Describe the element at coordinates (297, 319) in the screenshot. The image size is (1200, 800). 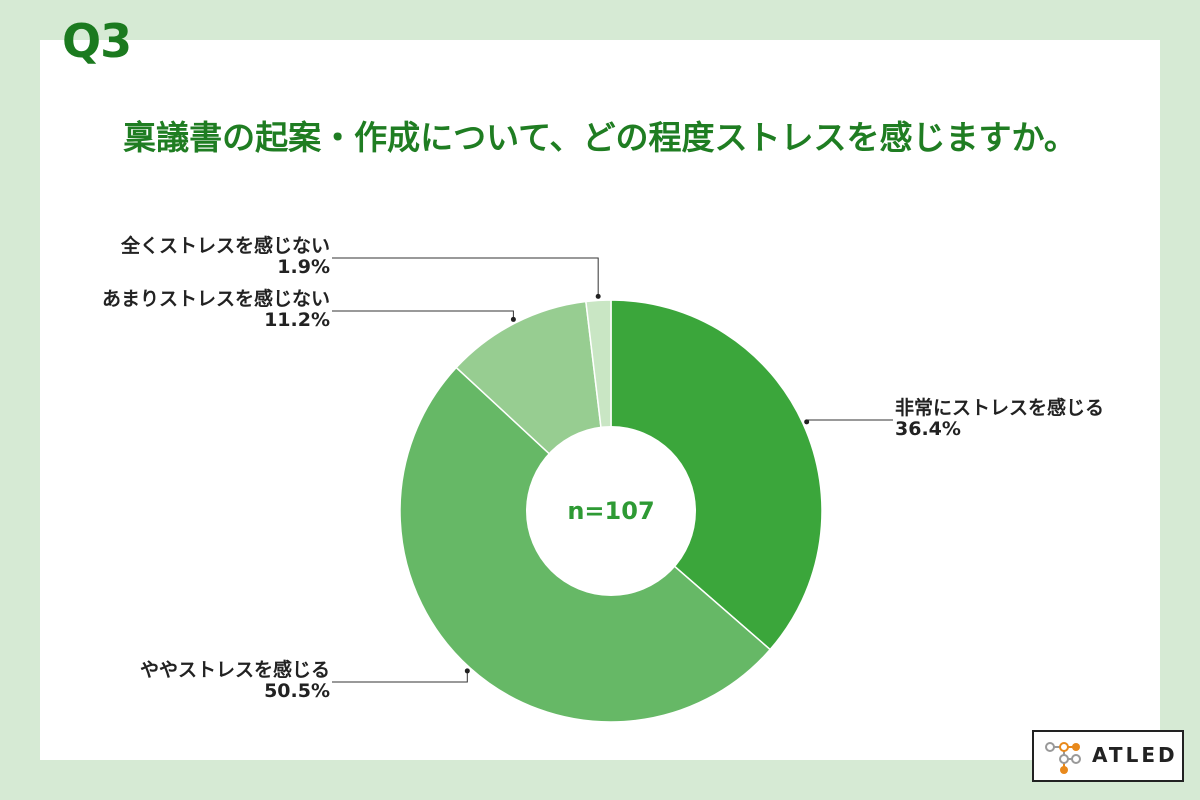
I see `slice-percent: 11.2%` at that location.